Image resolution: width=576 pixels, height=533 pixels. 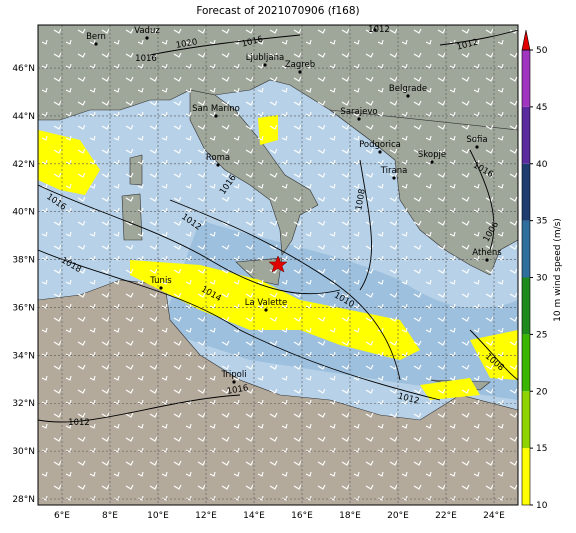 I want to click on colorbar-tick-label: 30, so click(x=542, y=279).